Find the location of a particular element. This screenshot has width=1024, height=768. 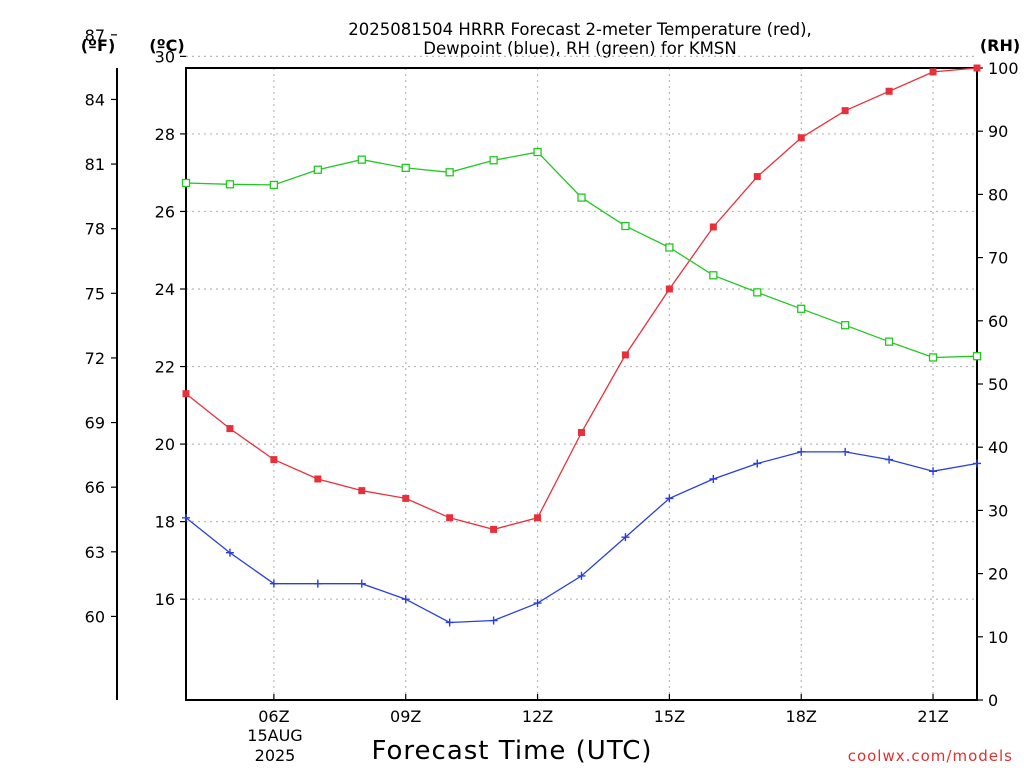

rh-tick-label: 20 is located at coordinates (998, 574).